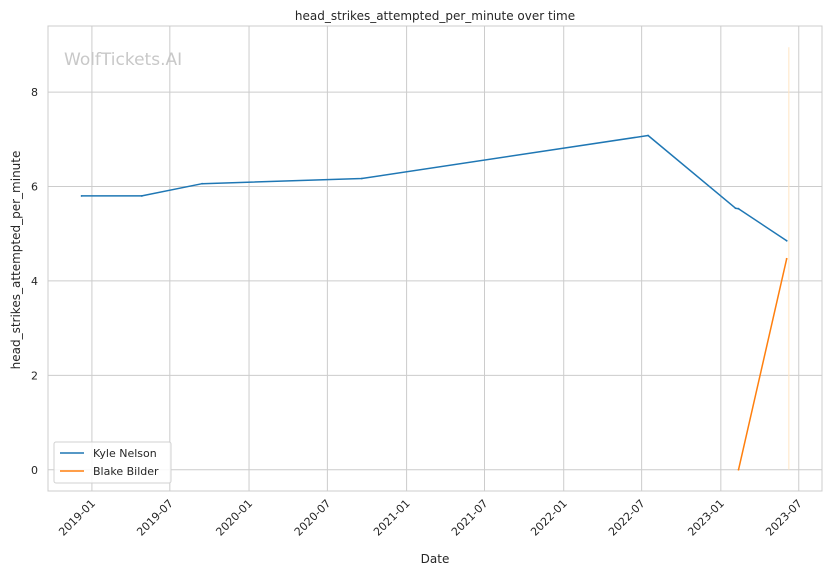  What do you see at coordinates (762, 364) in the screenshot?
I see `series-line-blake-bilder` at bounding box center [762, 364].